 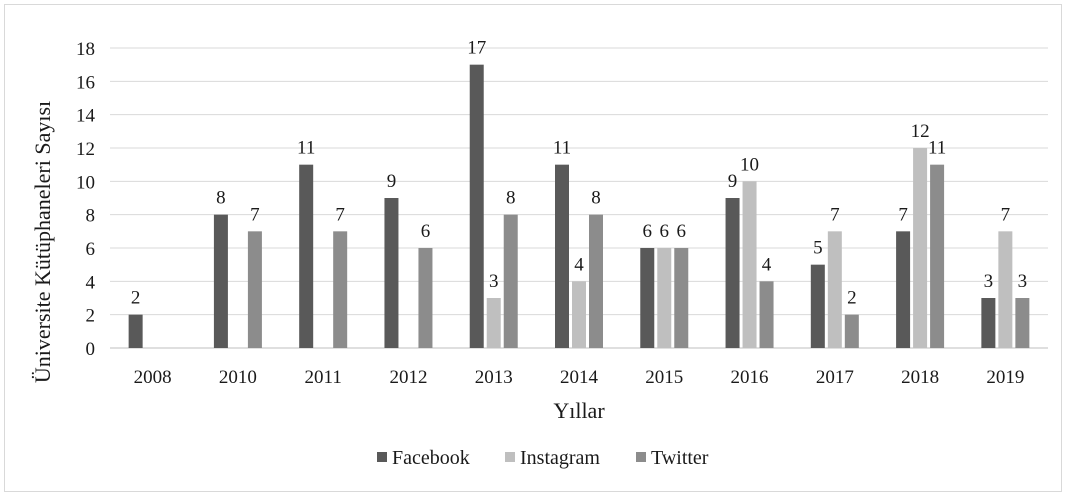 What do you see at coordinates (680, 458) in the screenshot?
I see `legend-label-twitter: Twitter` at bounding box center [680, 458].